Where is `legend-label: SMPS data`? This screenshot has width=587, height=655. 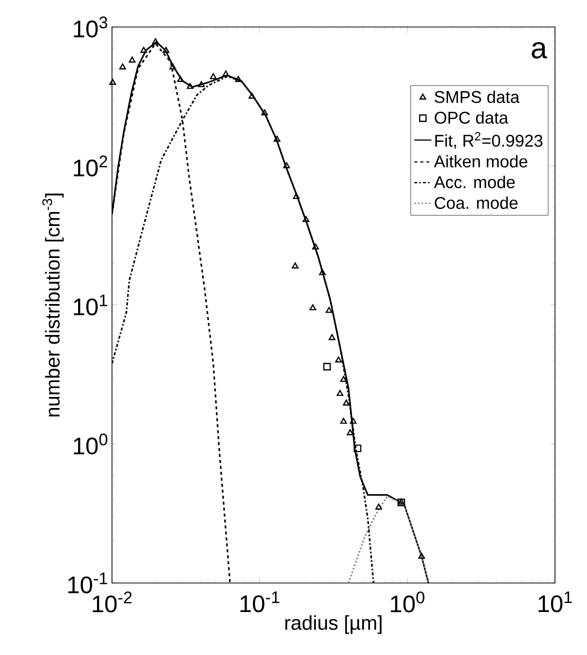
legend-label: SMPS data is located at coordinates (477, 96).